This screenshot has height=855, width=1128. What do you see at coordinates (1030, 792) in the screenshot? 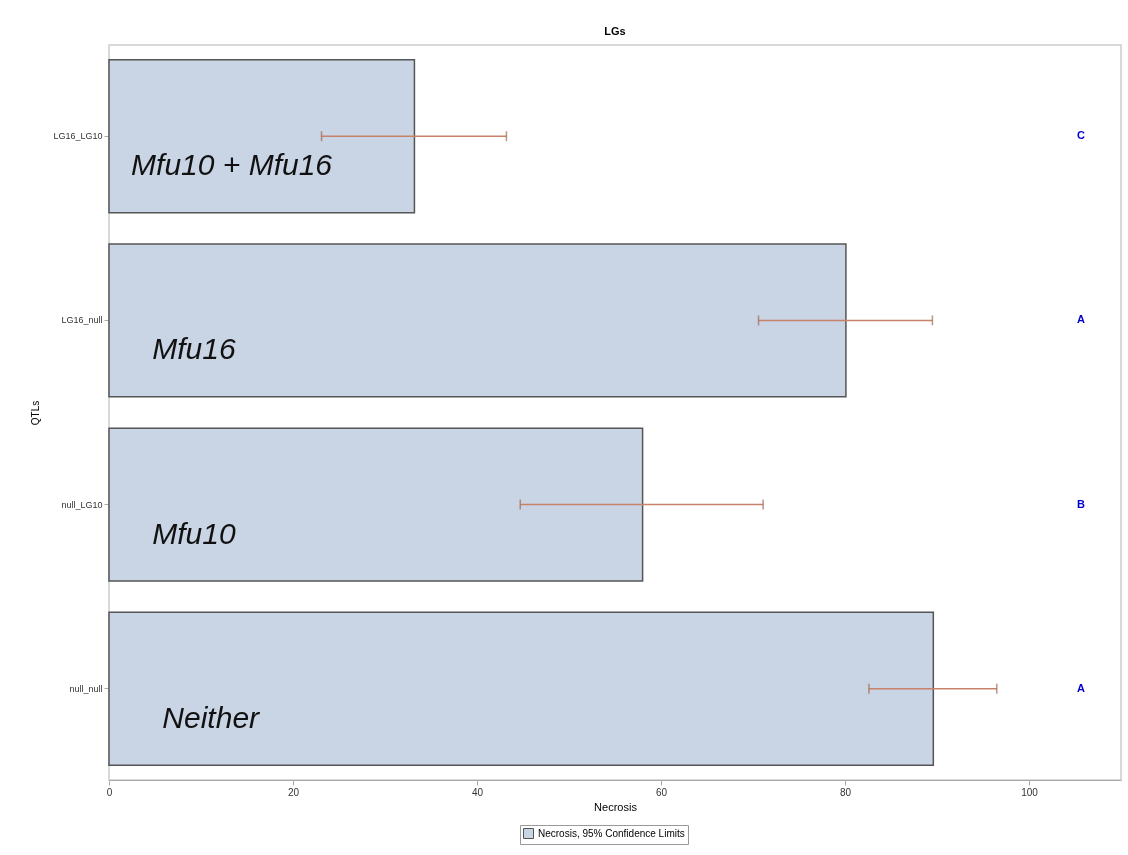
I see `x-tick-label: 100` at bounding box center [1030, 792].